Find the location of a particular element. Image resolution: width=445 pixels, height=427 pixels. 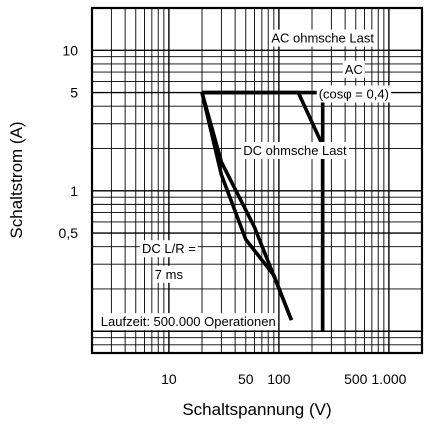

annotation-text: DC ohmsche Last is located at coordinates (295, 150).